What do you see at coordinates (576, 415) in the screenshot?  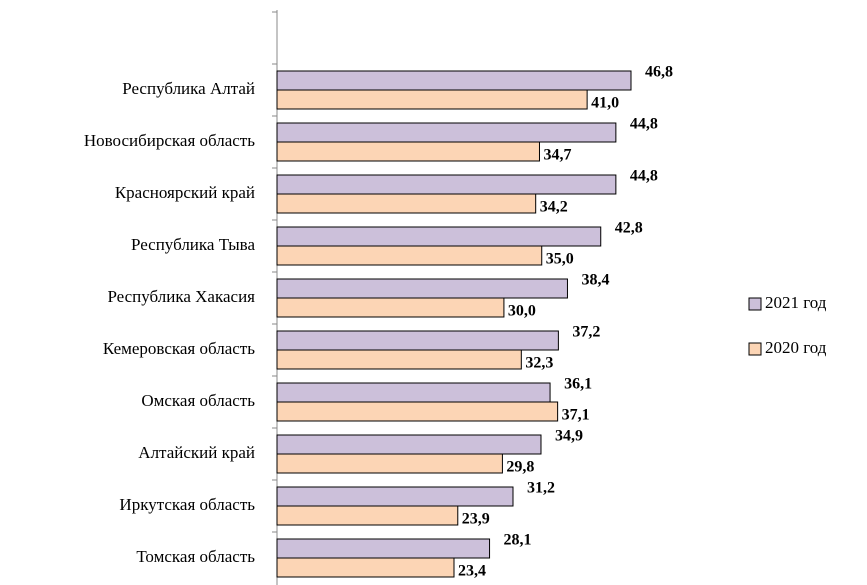 I see `value-label: 37,1` at bounding box center [576, 415].